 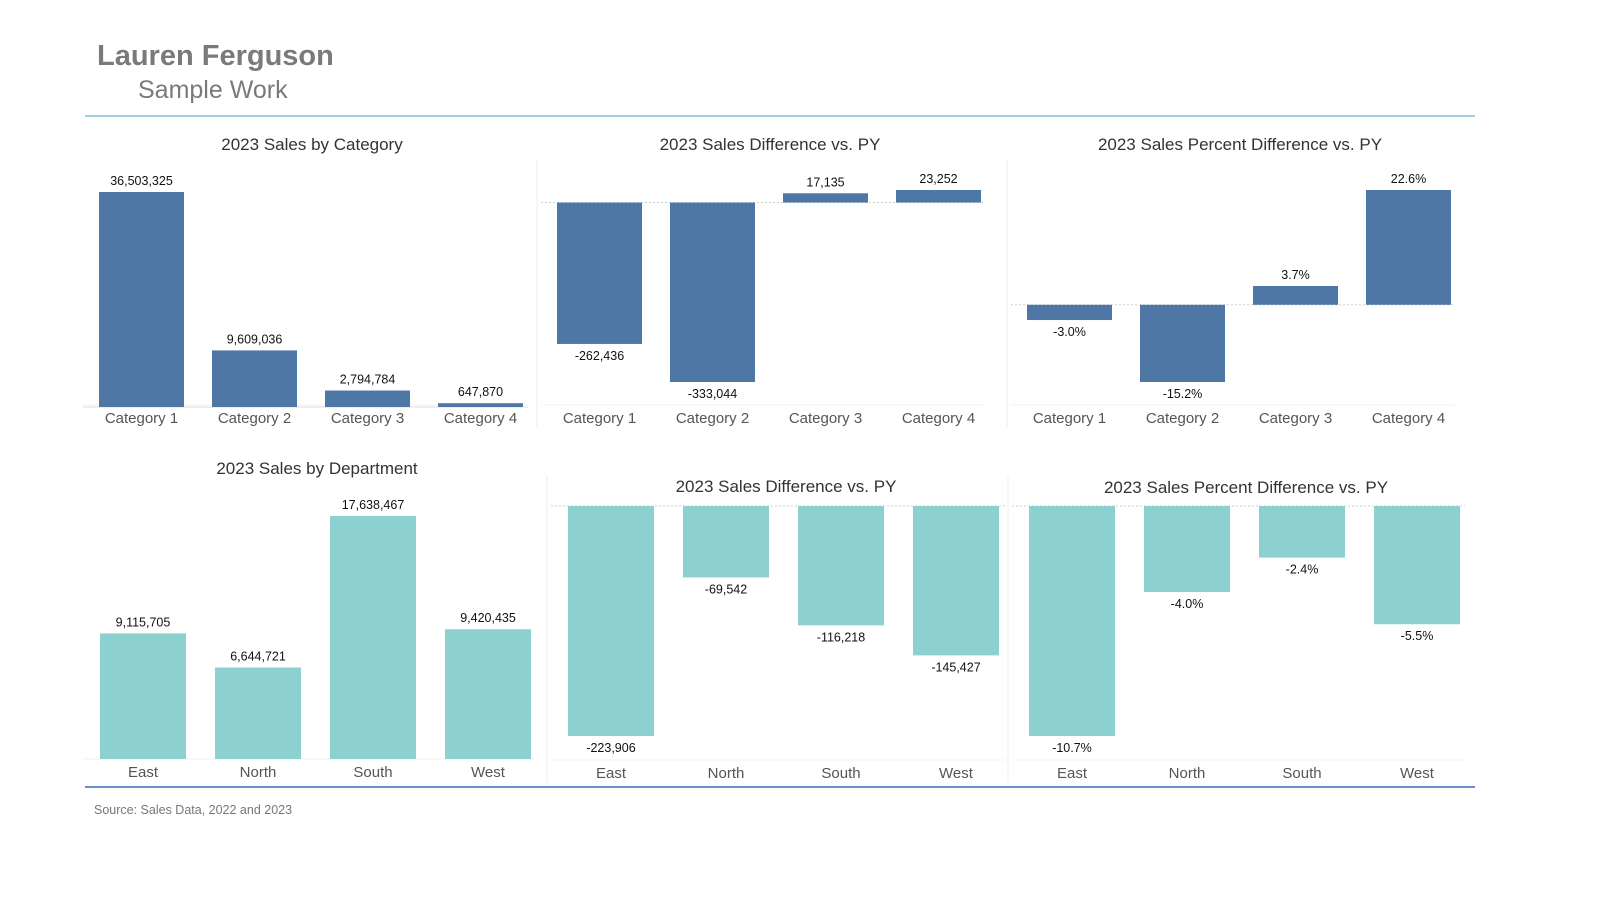 I want to click on data-label-south: -116,218, so click(x=841, y=637).